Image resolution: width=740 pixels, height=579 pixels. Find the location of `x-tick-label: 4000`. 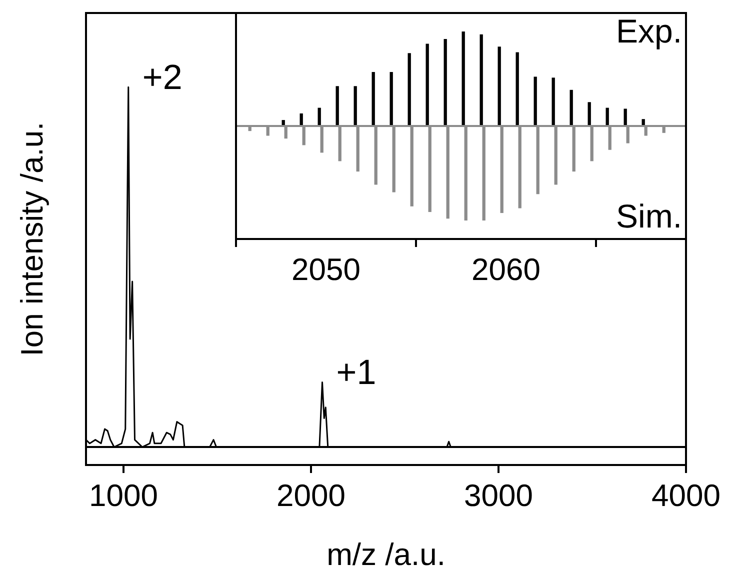

x-tick-label: 4000 is located at coordinates (686, 496).